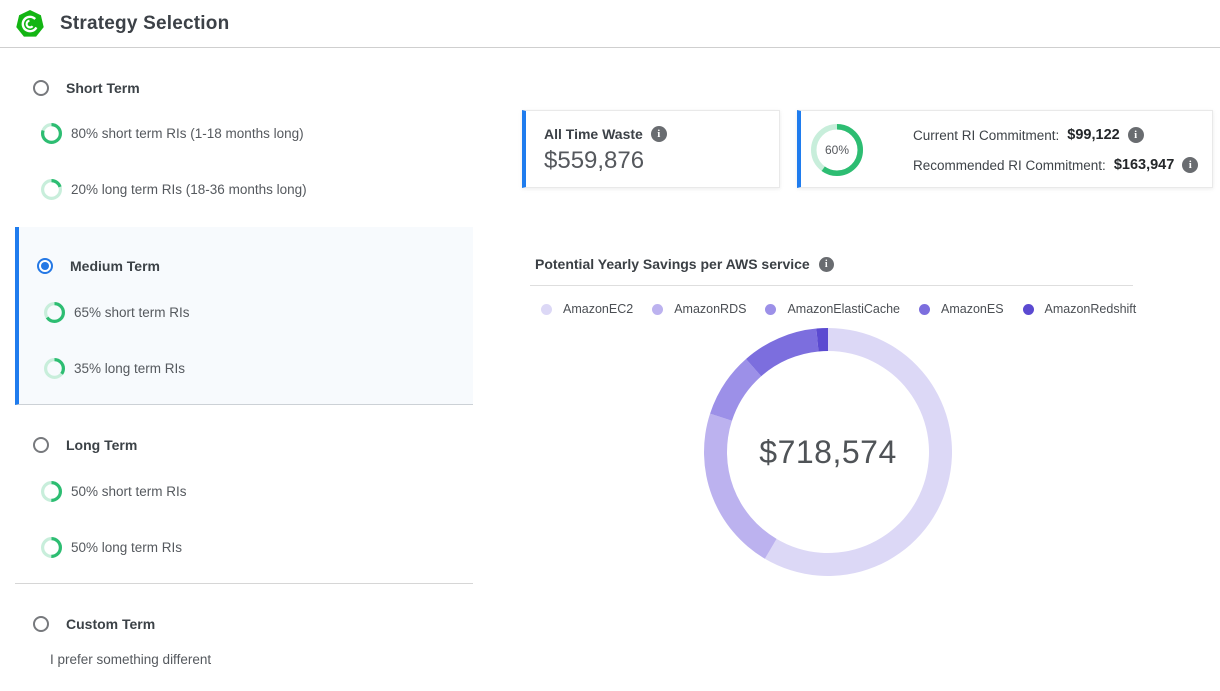 This screenshot has height=691, width=1220. Describe the element at coordinates (130, 368) in the screenshot. I see `option-detail-label: 35% long term RIs` at that location.